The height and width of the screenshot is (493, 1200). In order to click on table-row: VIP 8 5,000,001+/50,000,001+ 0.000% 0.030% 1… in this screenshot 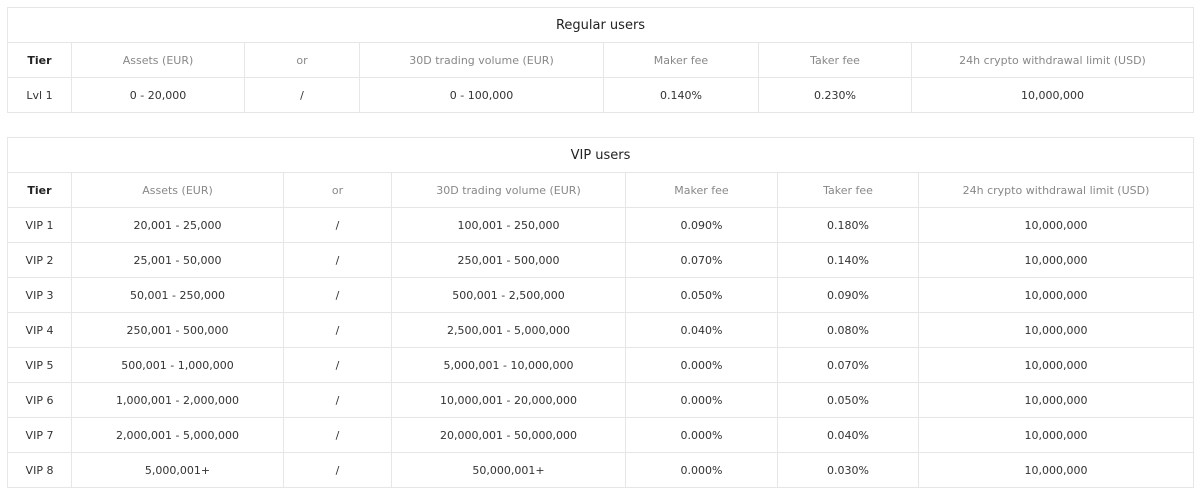, I will do `click(601, 470)`.